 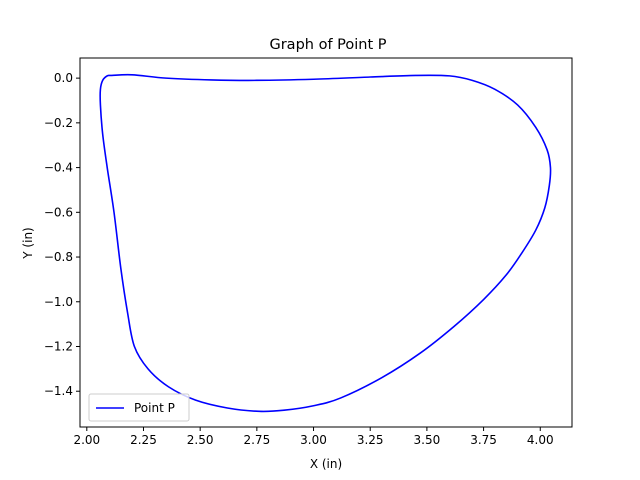 I want to click on x-axis-label: X (in), so click(x=326, y=464).